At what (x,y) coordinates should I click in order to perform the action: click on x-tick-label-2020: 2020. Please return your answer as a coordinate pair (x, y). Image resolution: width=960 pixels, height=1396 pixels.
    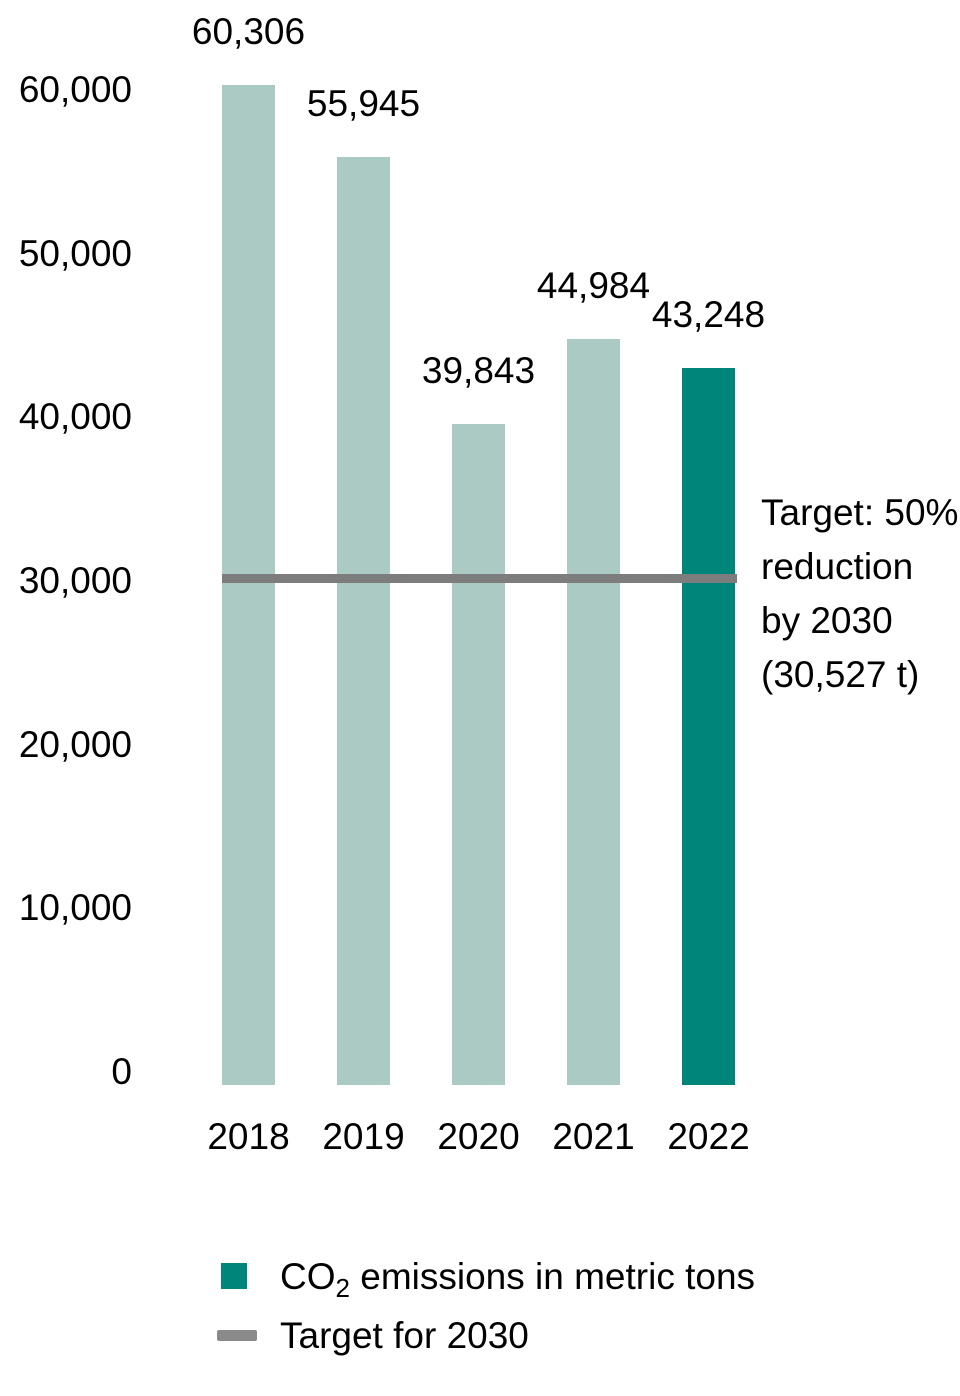
    Looking at the image, I should click on (478, 1136).